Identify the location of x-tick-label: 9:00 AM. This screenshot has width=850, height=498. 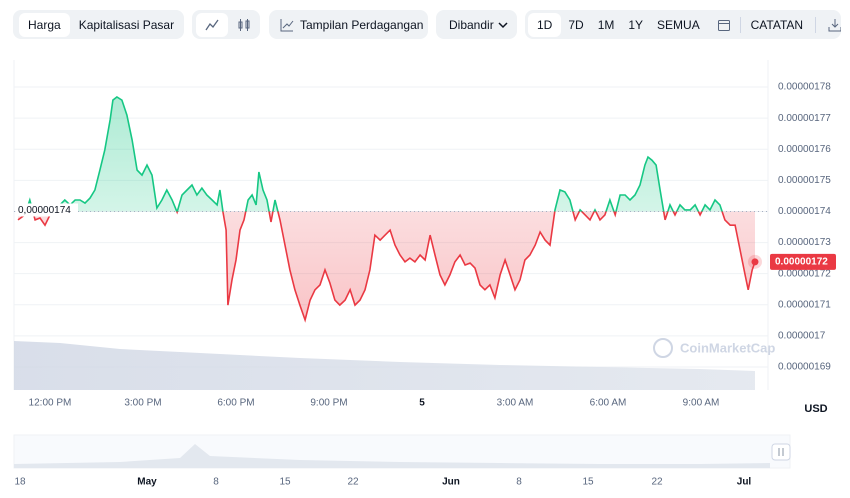
(701, 403).